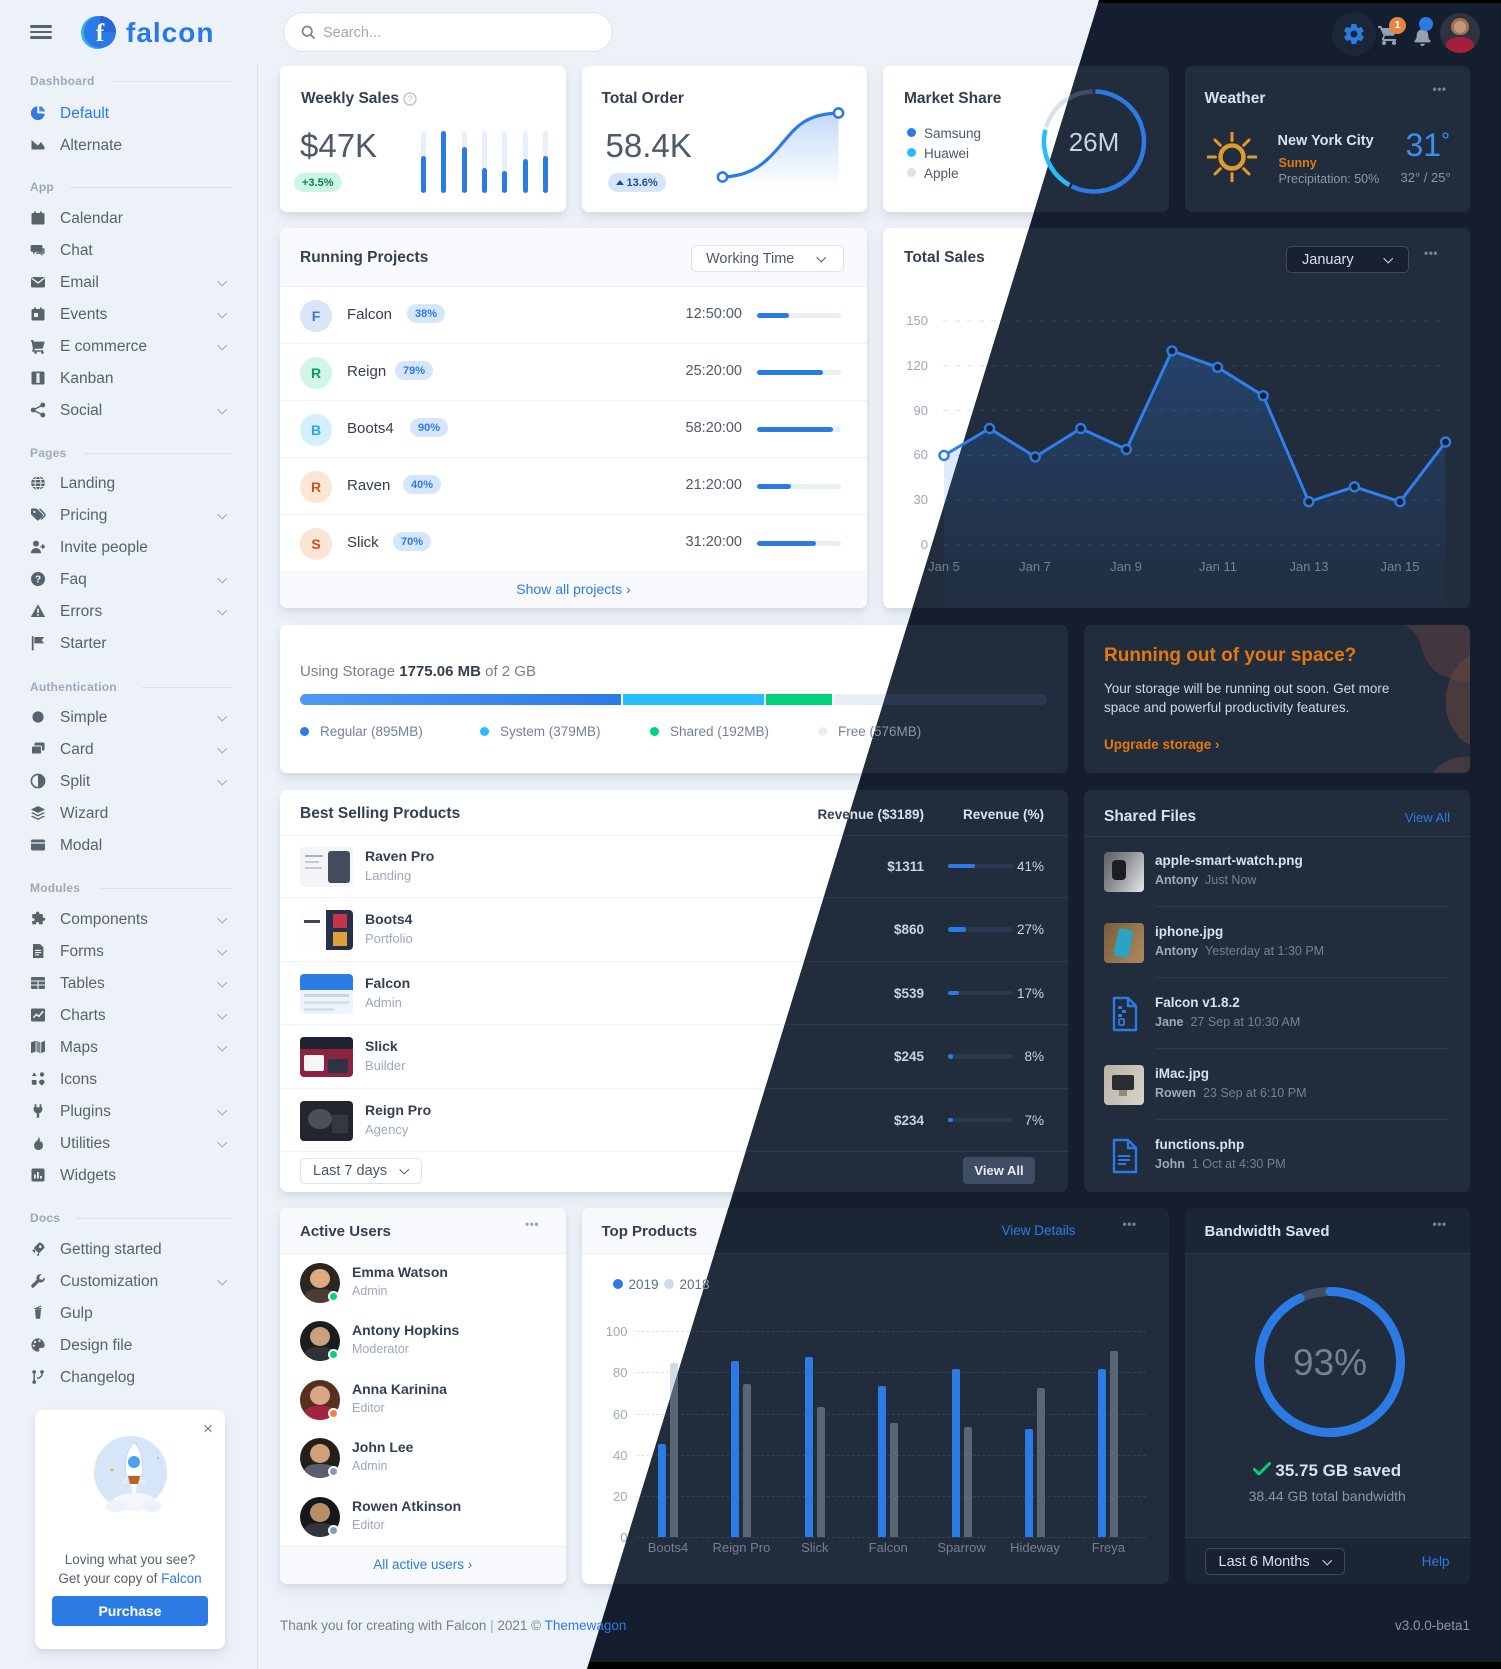  I want to click on svg-text: Jan 9, so click(1126, 566).